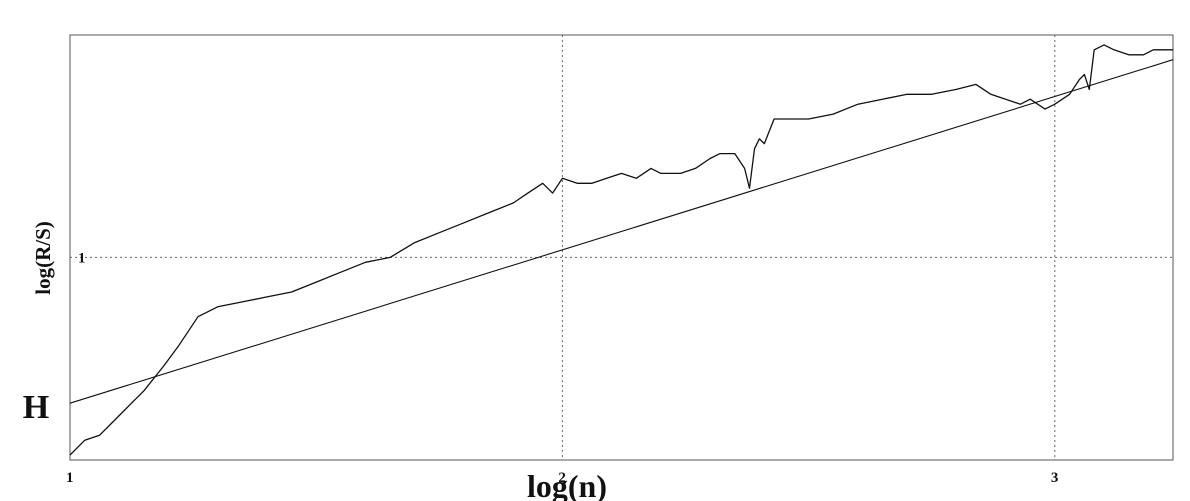  Describe the element at coordinates (562, 478) in the screenshot. I see `x-tick-label: 2` at that location.